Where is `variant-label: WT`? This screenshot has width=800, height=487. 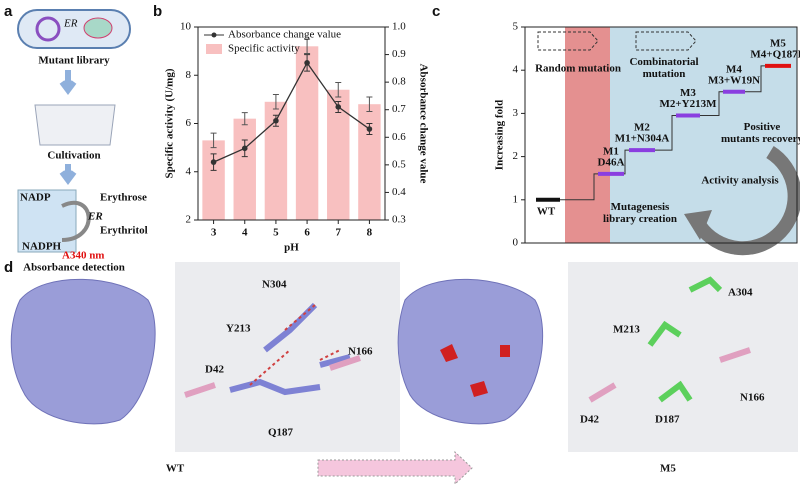
variant-label: WT is located at coordinates (546, 211).